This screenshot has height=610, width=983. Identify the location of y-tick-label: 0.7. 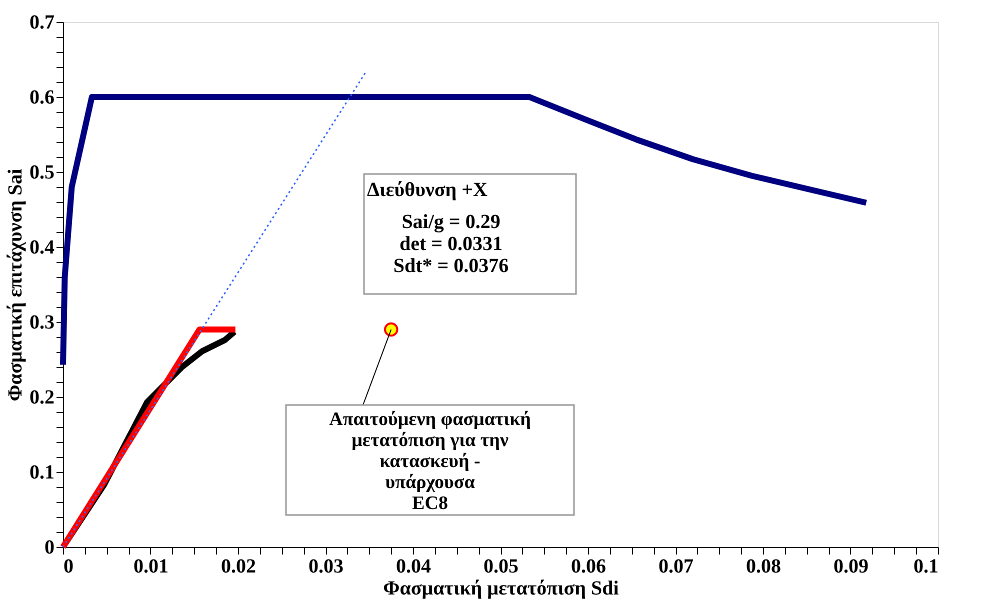
(42, 23).